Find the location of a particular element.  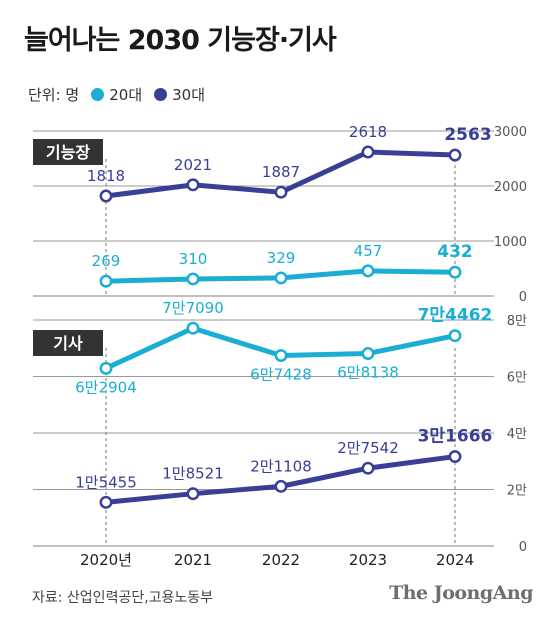

chart-title: 늘어나는 2030 기능장·기사 is located at coordinates (180, 40).